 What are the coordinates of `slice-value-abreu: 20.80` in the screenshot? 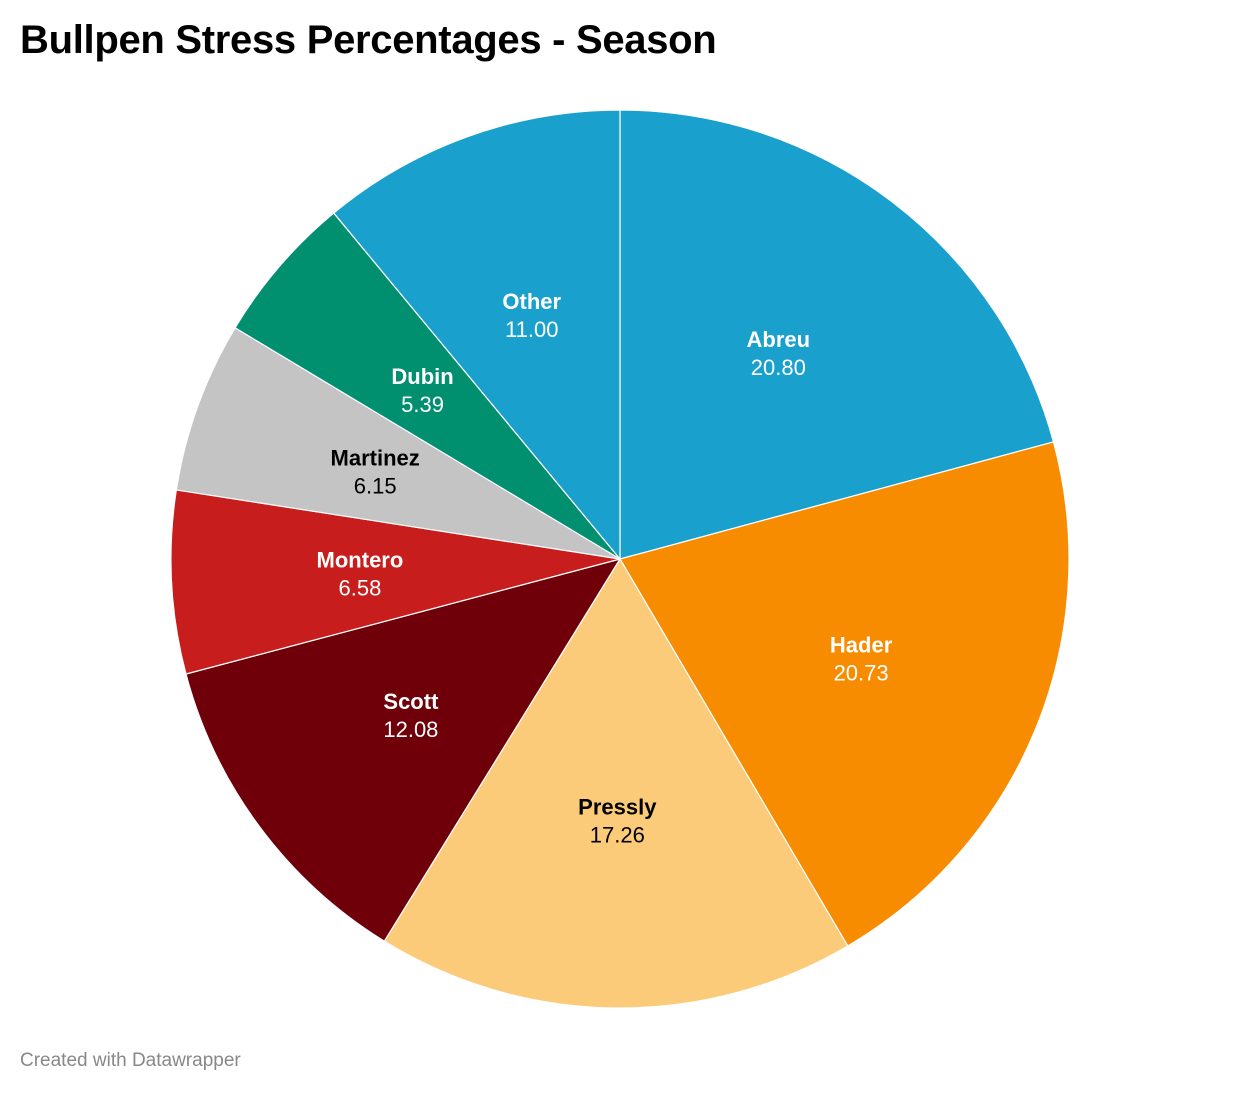 It's located at (778, 367).